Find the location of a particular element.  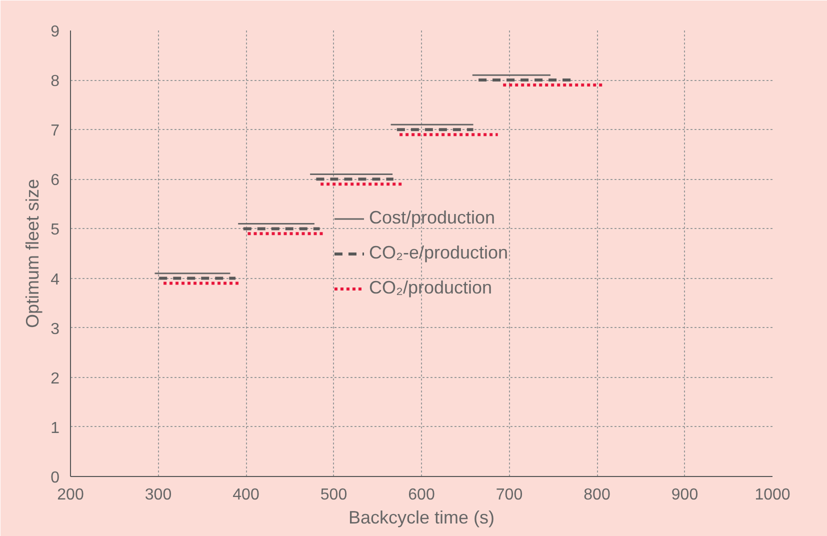

y-tick-label: 1 is located at coordinates (55, 428).